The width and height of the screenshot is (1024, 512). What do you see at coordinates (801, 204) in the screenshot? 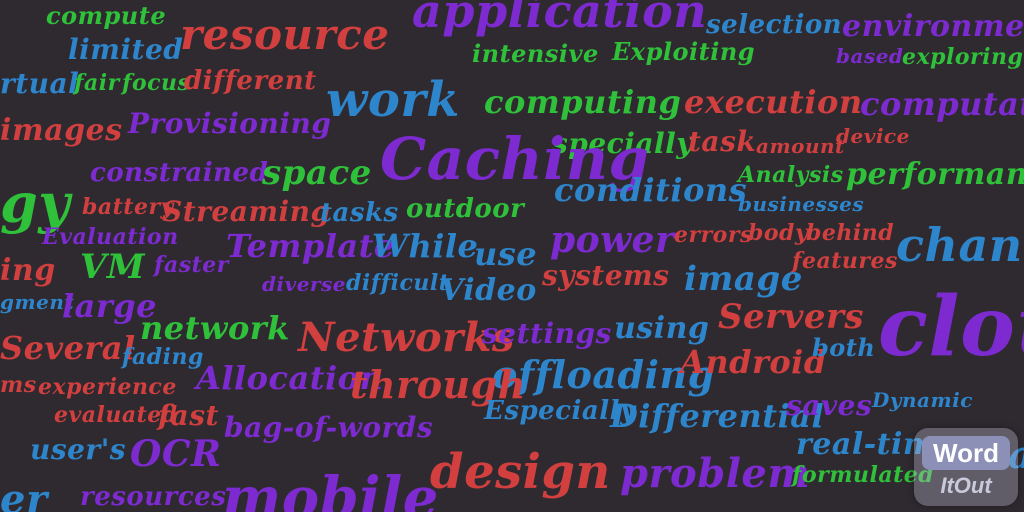
I see `word-businesses: businesses` at bounding box center [801, 204].